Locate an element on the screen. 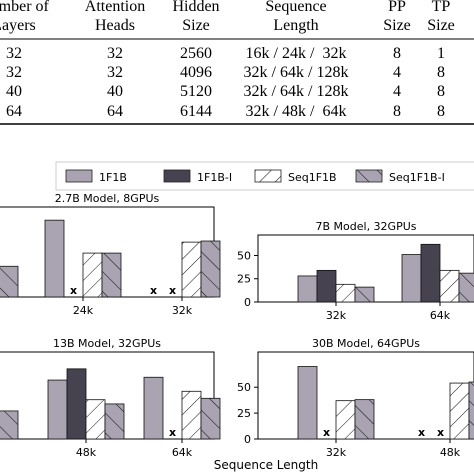  x-axis-label: Sequence Length is located at coordinates (266, 465).